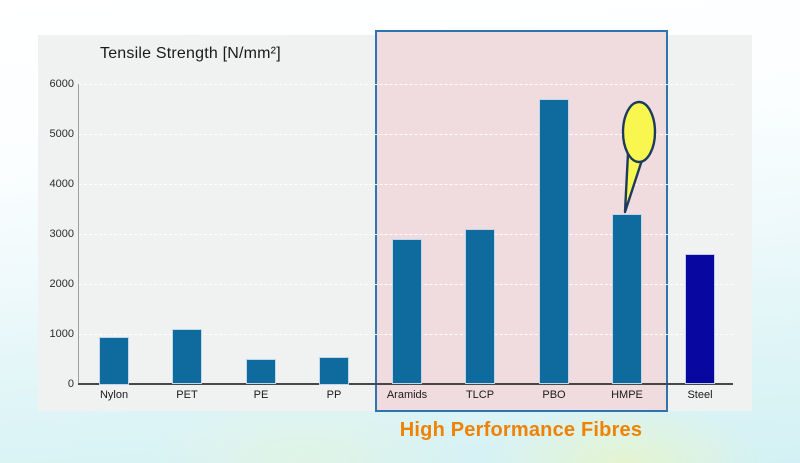 The image size is (800, 463). I want to click on bar-hmpe, so click(627, 299).